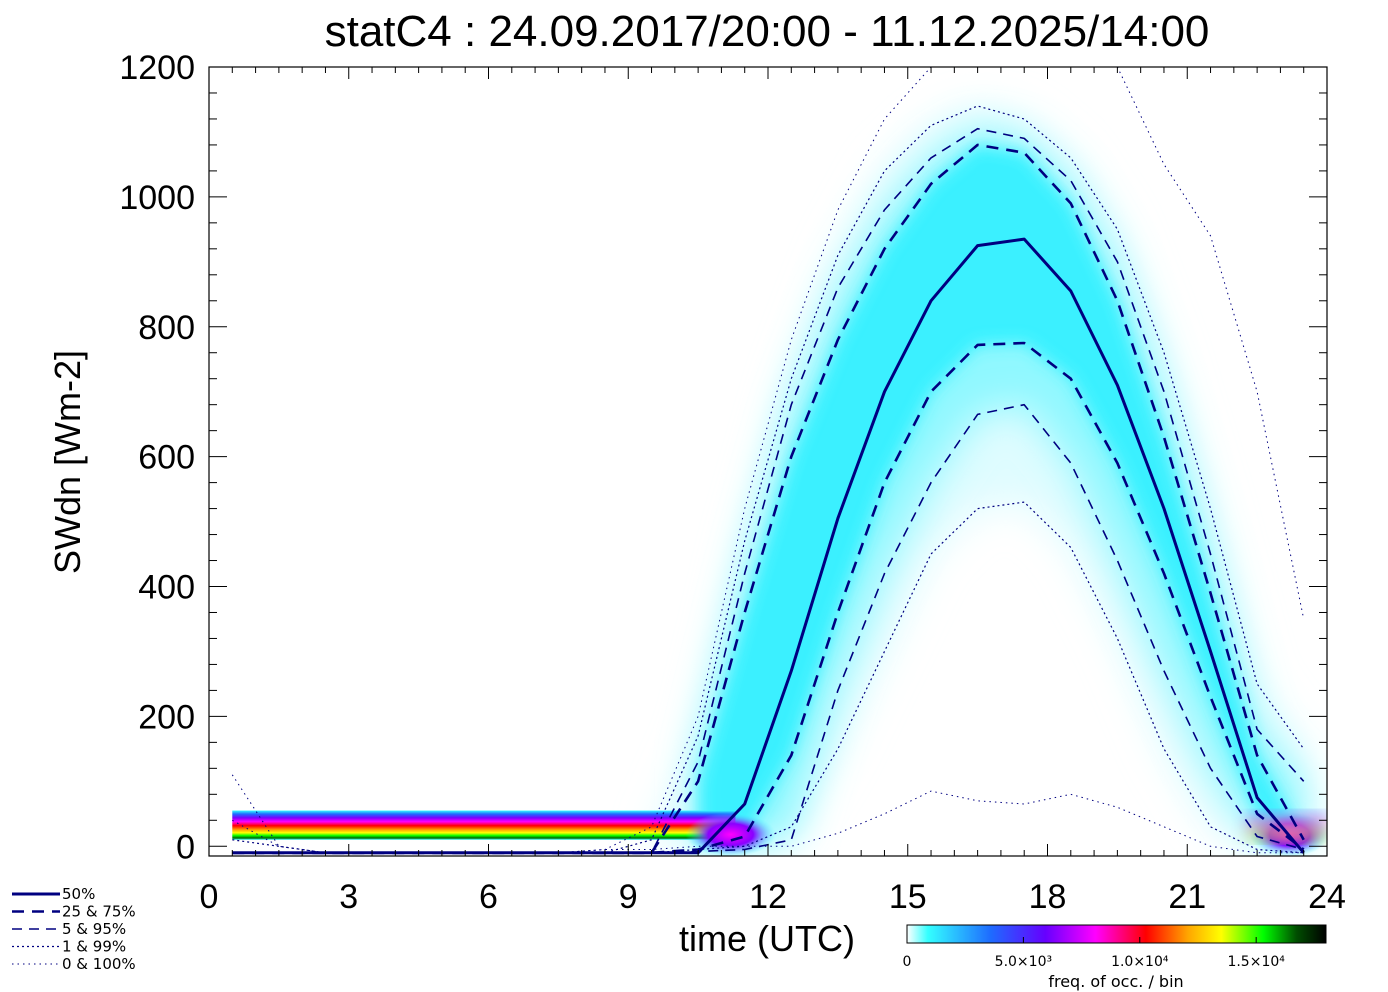  Describe the element at coordinates (1140, 962) in the screenshot. I see `colorbar-tick-label: 1.0×10⁴` at that location.